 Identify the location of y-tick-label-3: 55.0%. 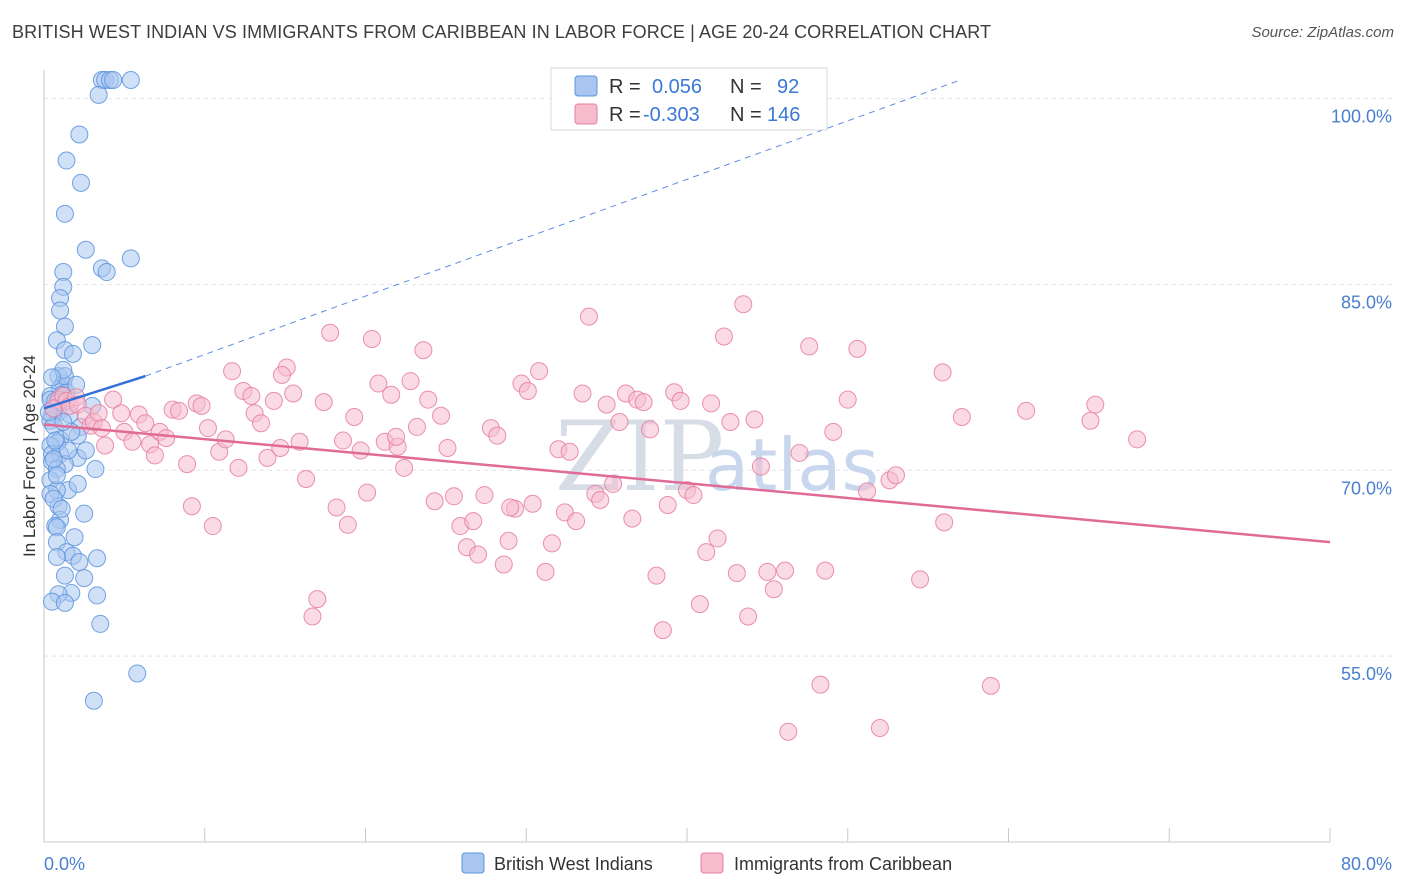
(1366, 674).